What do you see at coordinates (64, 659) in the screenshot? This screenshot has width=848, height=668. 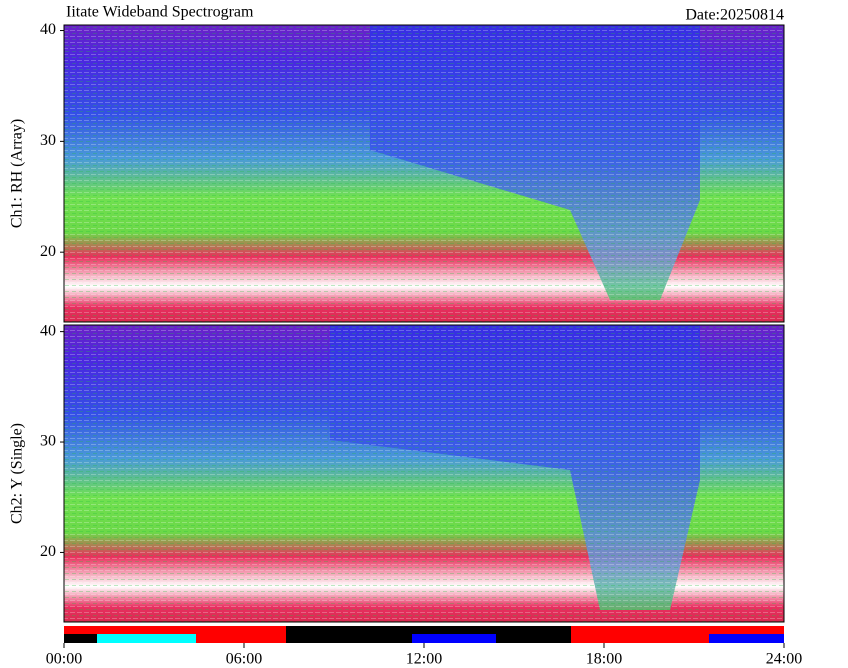 I see `x-tick-label: 00:00` at bounding box center [64, 659].